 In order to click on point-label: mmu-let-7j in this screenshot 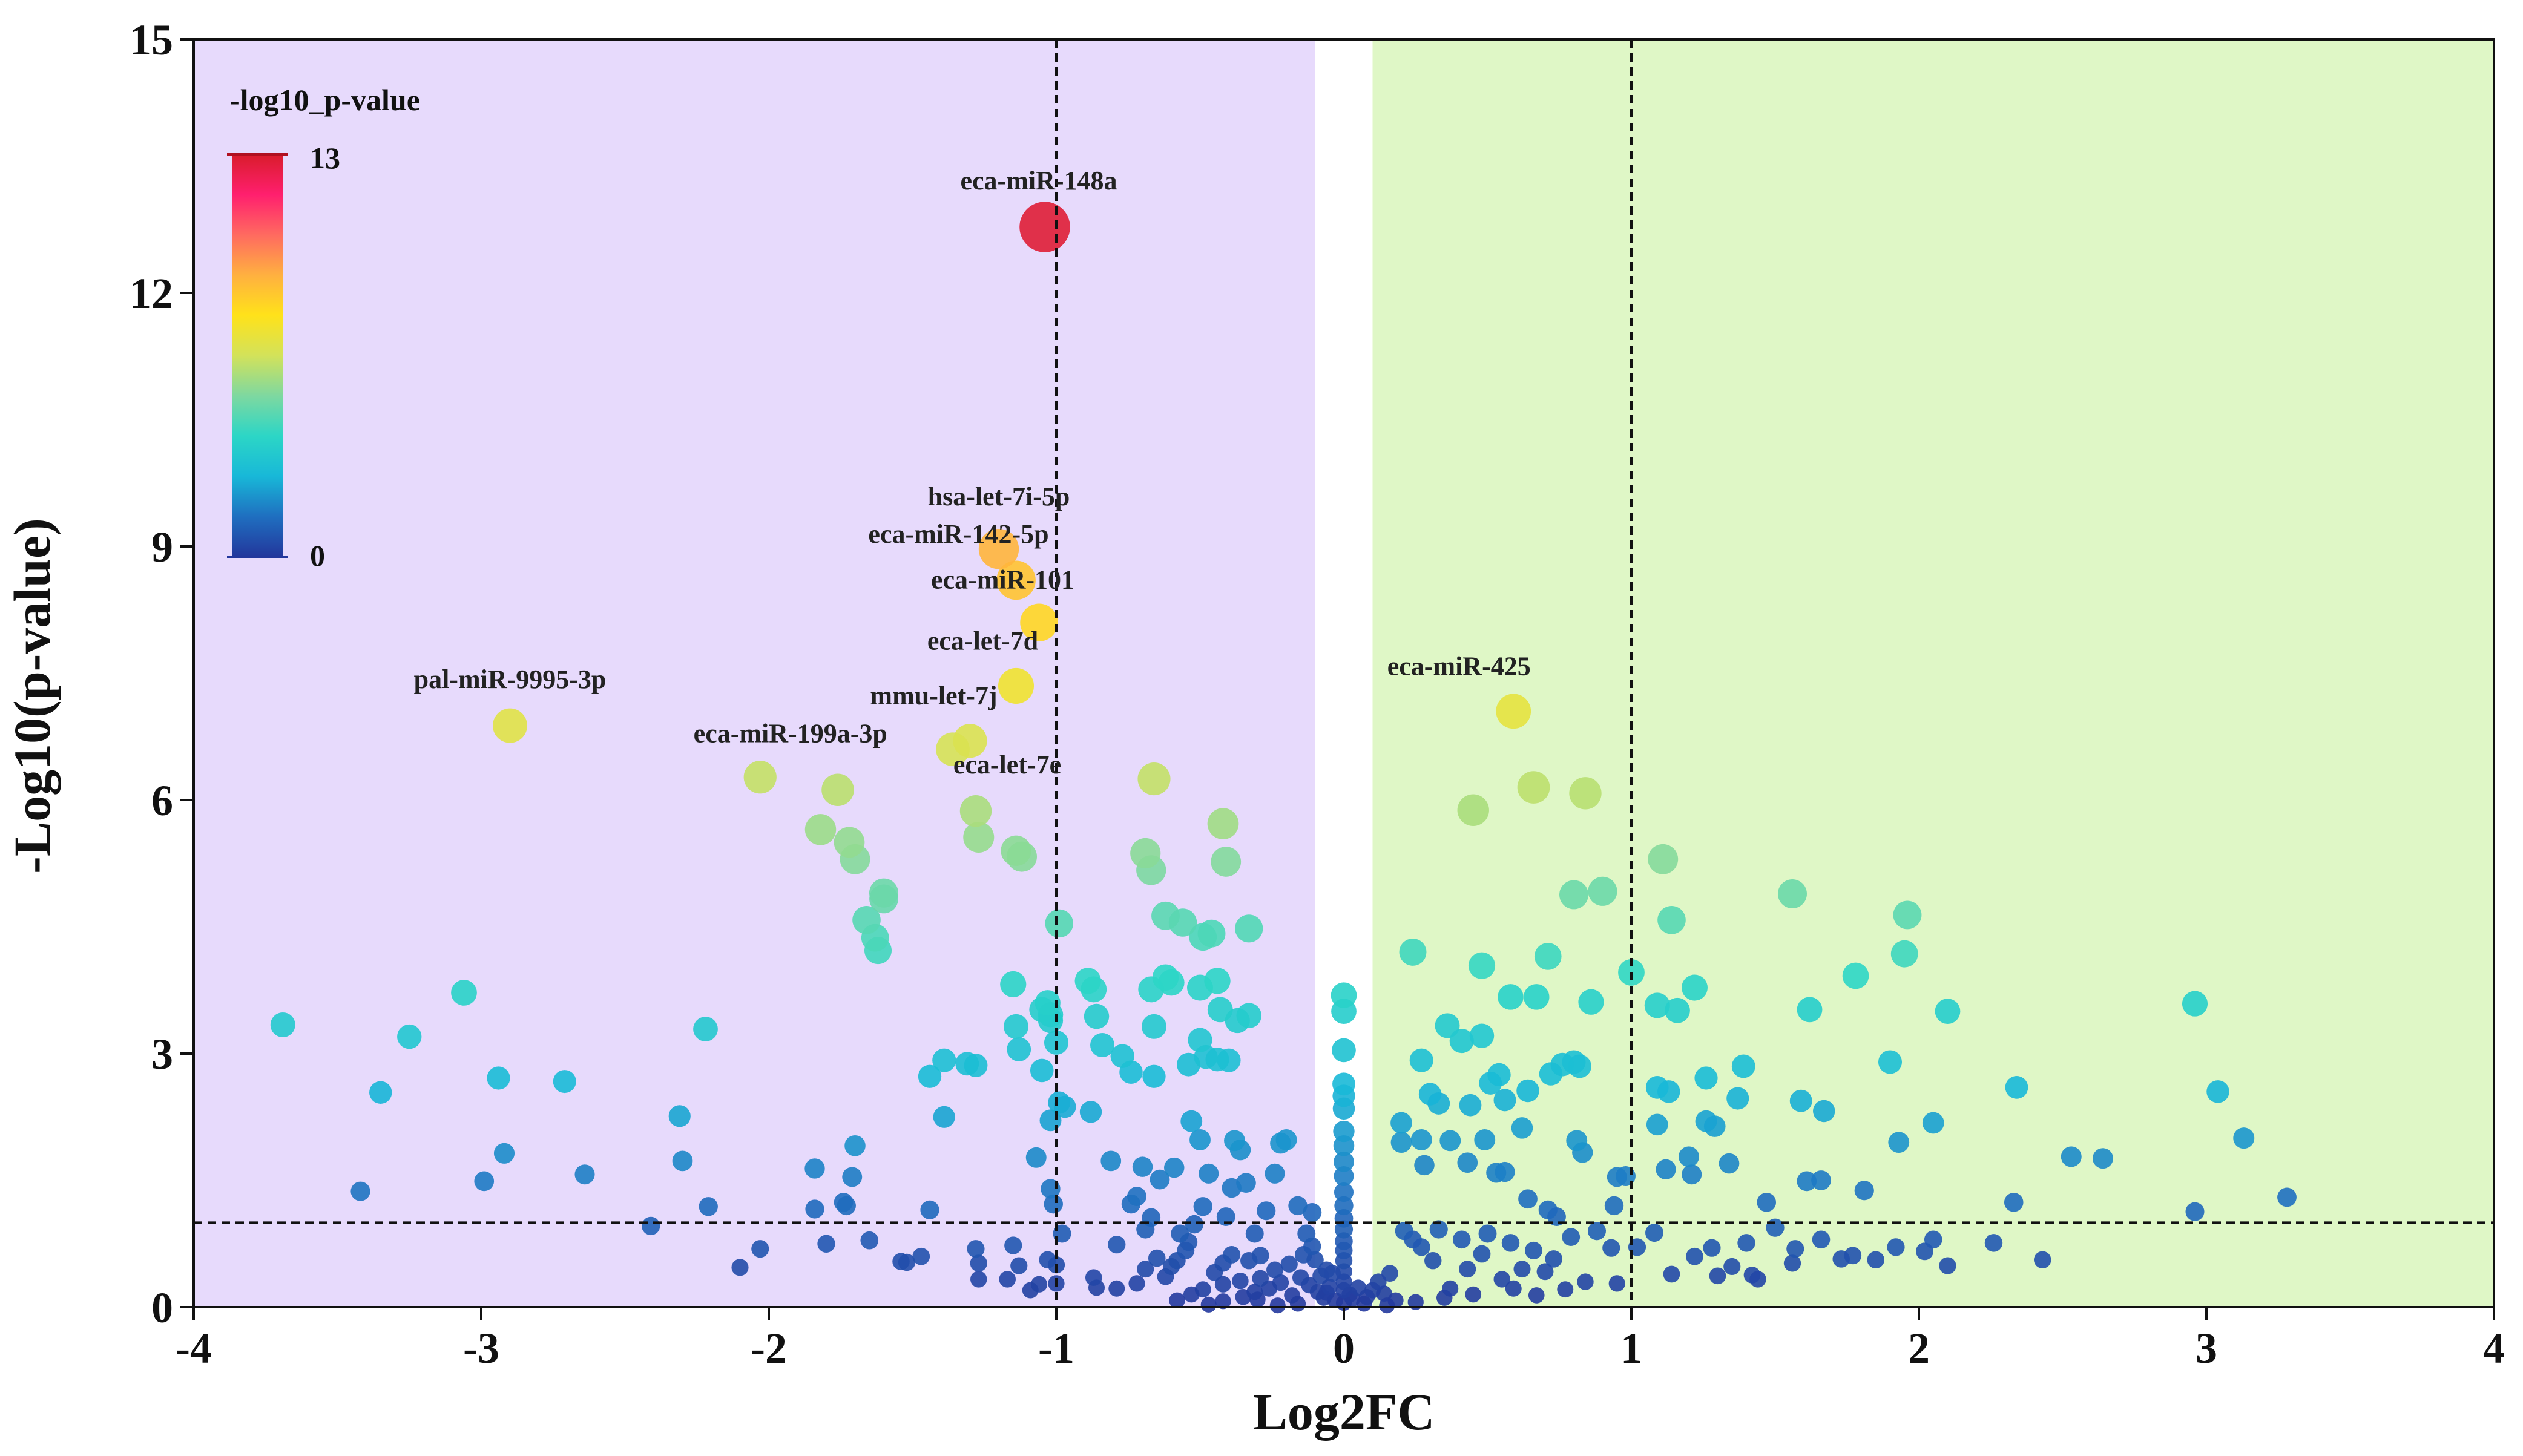, I will do `click(933, 695)`.